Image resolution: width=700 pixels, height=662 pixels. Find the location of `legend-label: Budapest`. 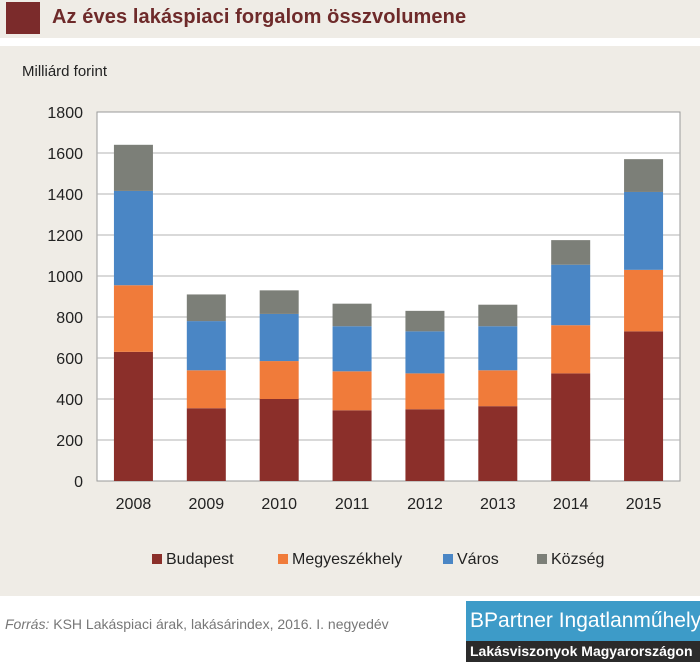

legend-label: Budapest is located at coordinates (200, 559).